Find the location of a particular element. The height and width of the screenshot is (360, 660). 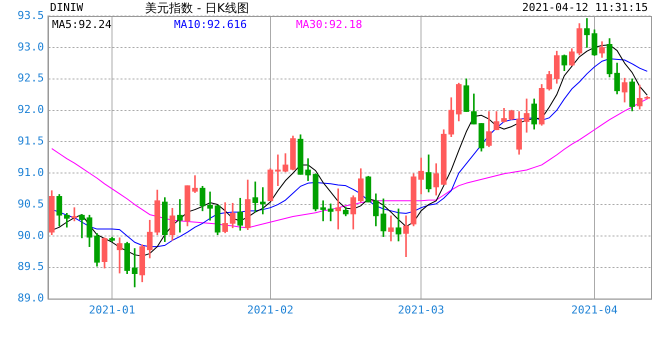

y-tick-label: 90.0 is located at coordinates (31, 235).